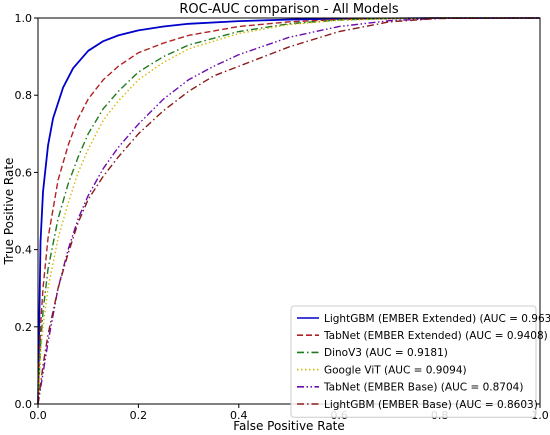 This screenshot has height=435, width=550. What do you see at coordinates (139, 415) in the screenshot?
I see `x-tick-label: 0.2` at bounding box center [139, 415].